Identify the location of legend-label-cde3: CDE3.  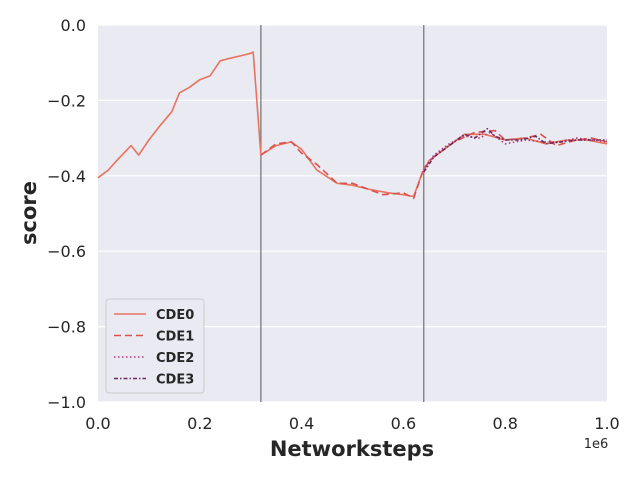
(175, 380).